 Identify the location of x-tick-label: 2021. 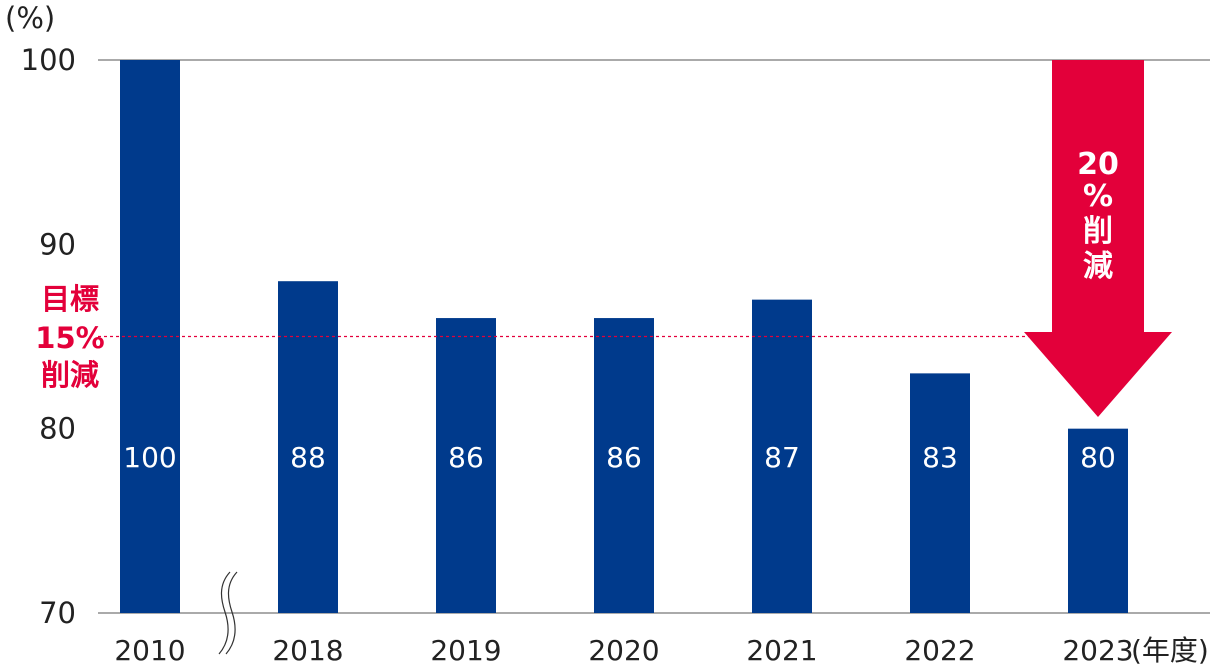
(781, 649).